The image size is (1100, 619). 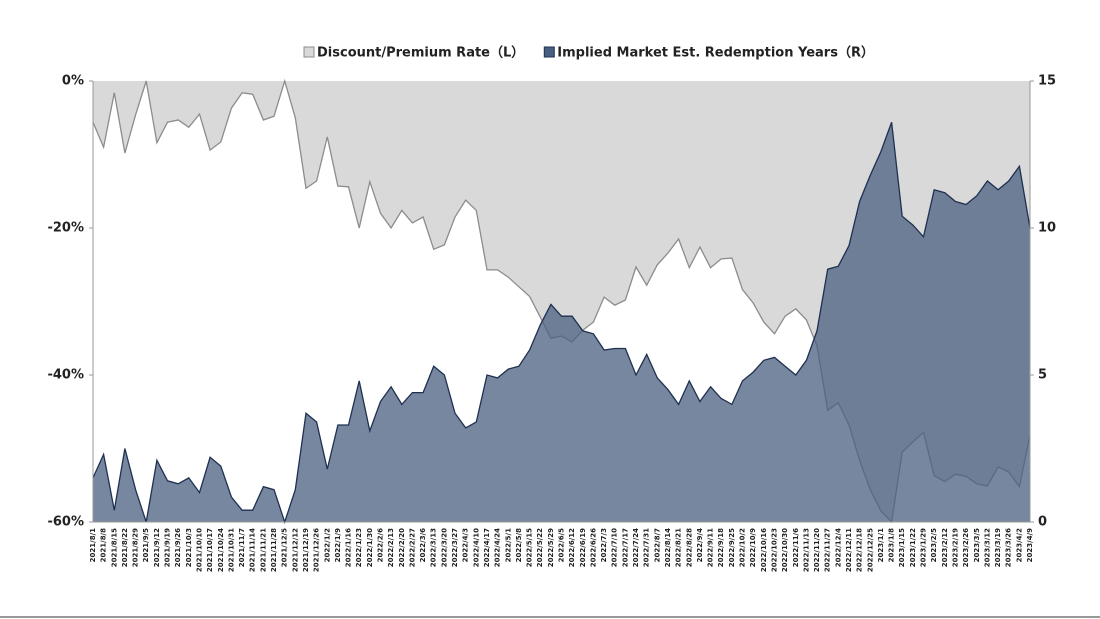 I want to click on legend-label: Implied Market Est. Redemption Years（R）, so click(x=715, y=53).